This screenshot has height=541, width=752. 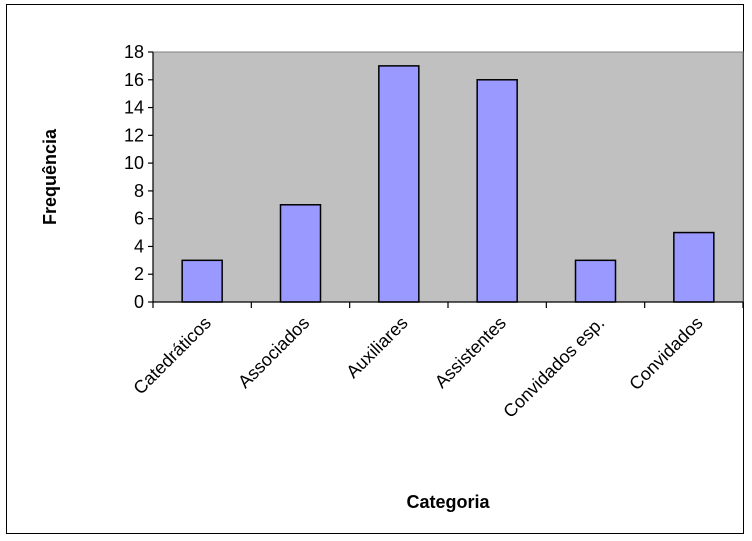 I want to click on y-tick-label: 8, so click(x=139, y=191).